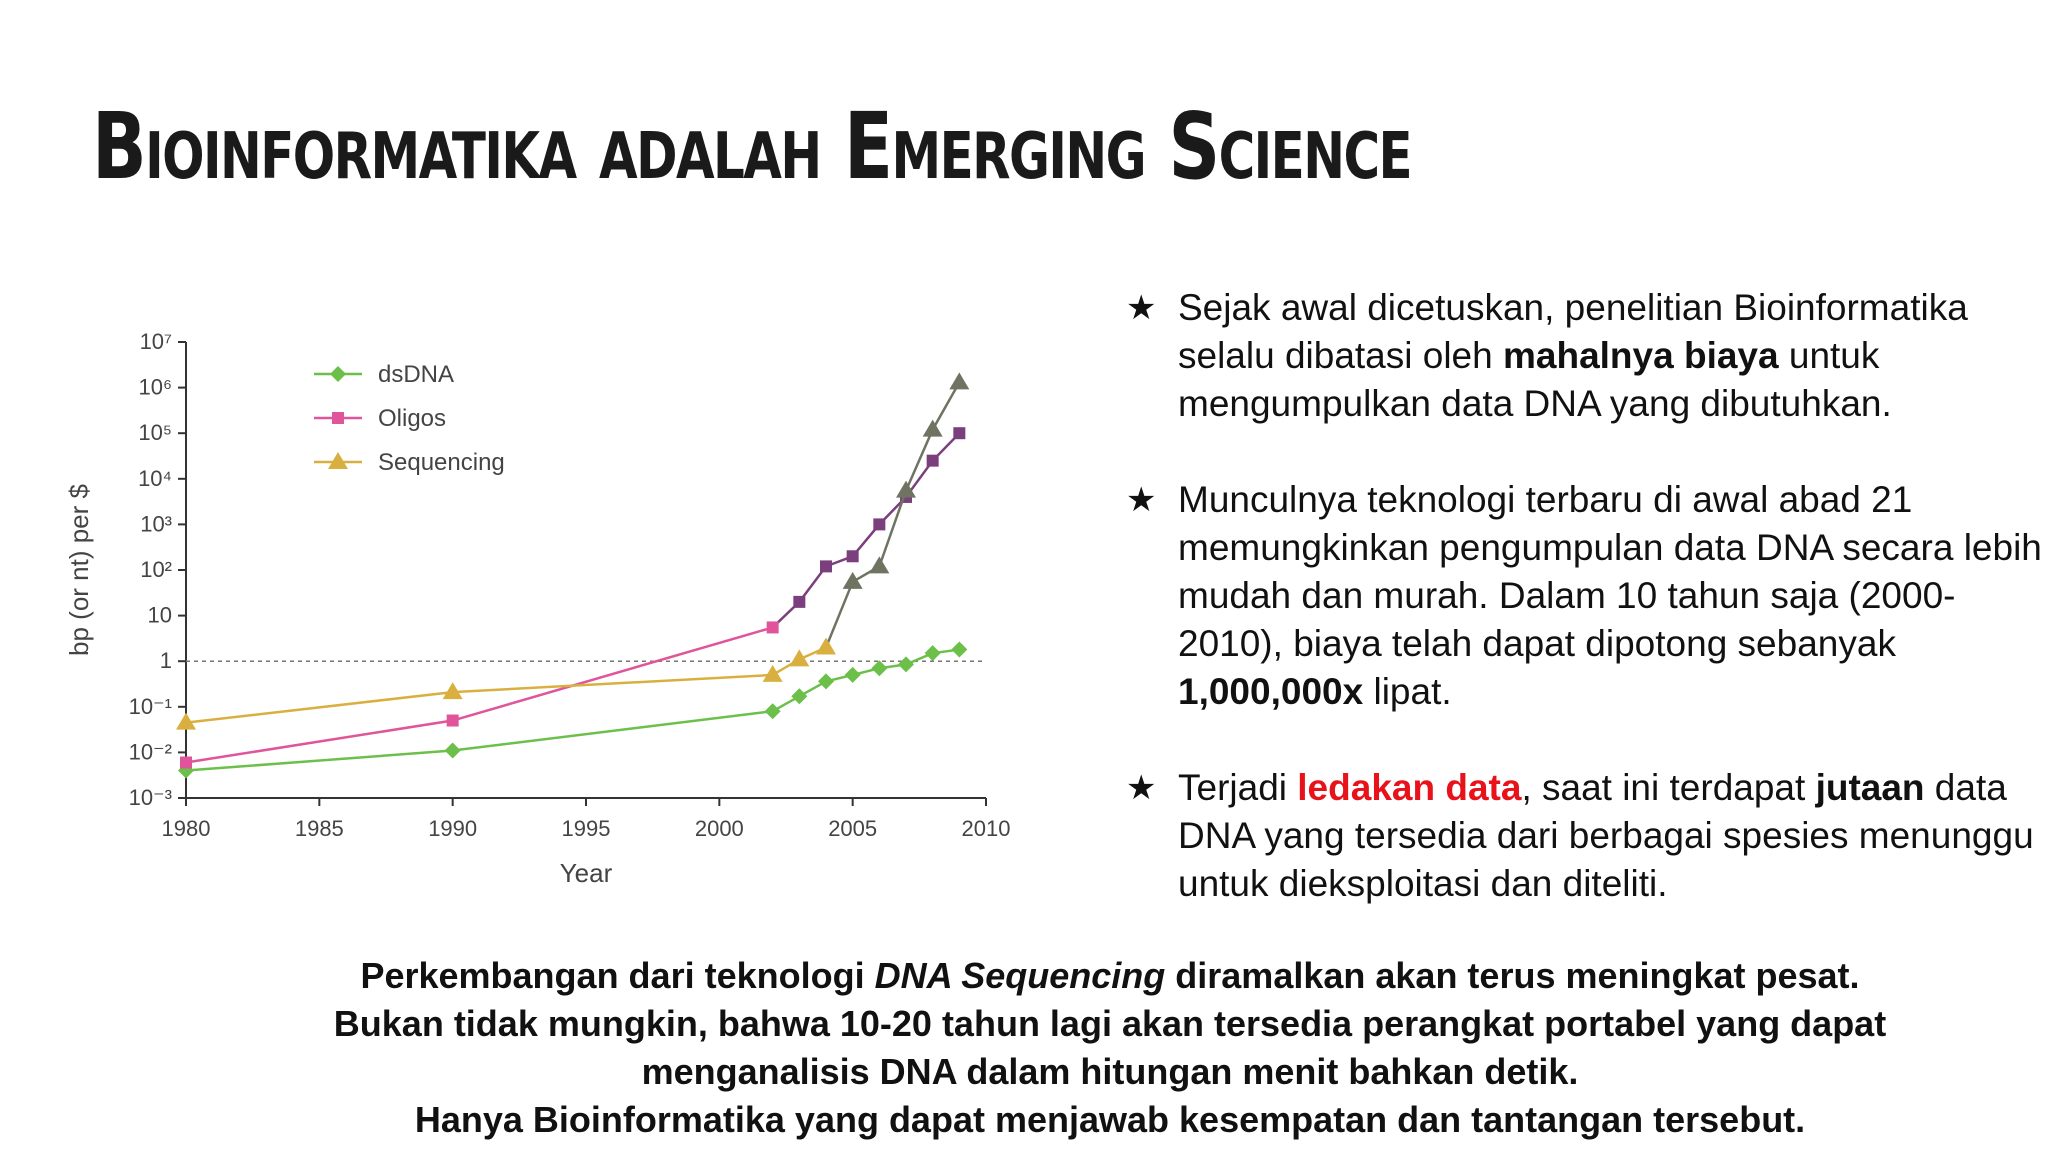 The width and height of the screenshot is (2048, 1152). I want to click on series-line-dsdna, so click(572, 710).